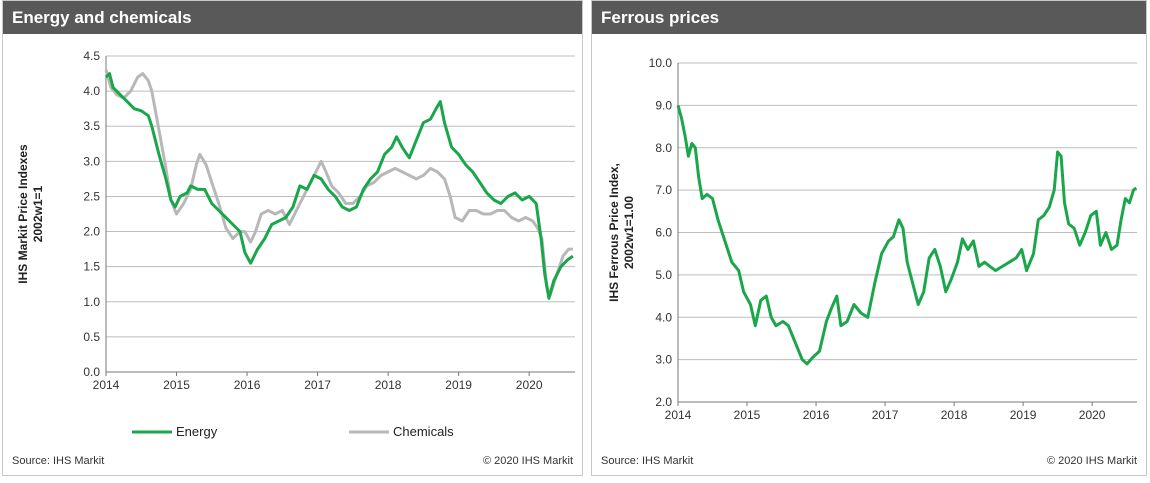 This screenshot has width=1150, height=483. What do you see at coordinates (23, 214) in the screenshot?
I see `y-axis-label: IHS Markit Price Indexes` at bounding box center [23, 214].